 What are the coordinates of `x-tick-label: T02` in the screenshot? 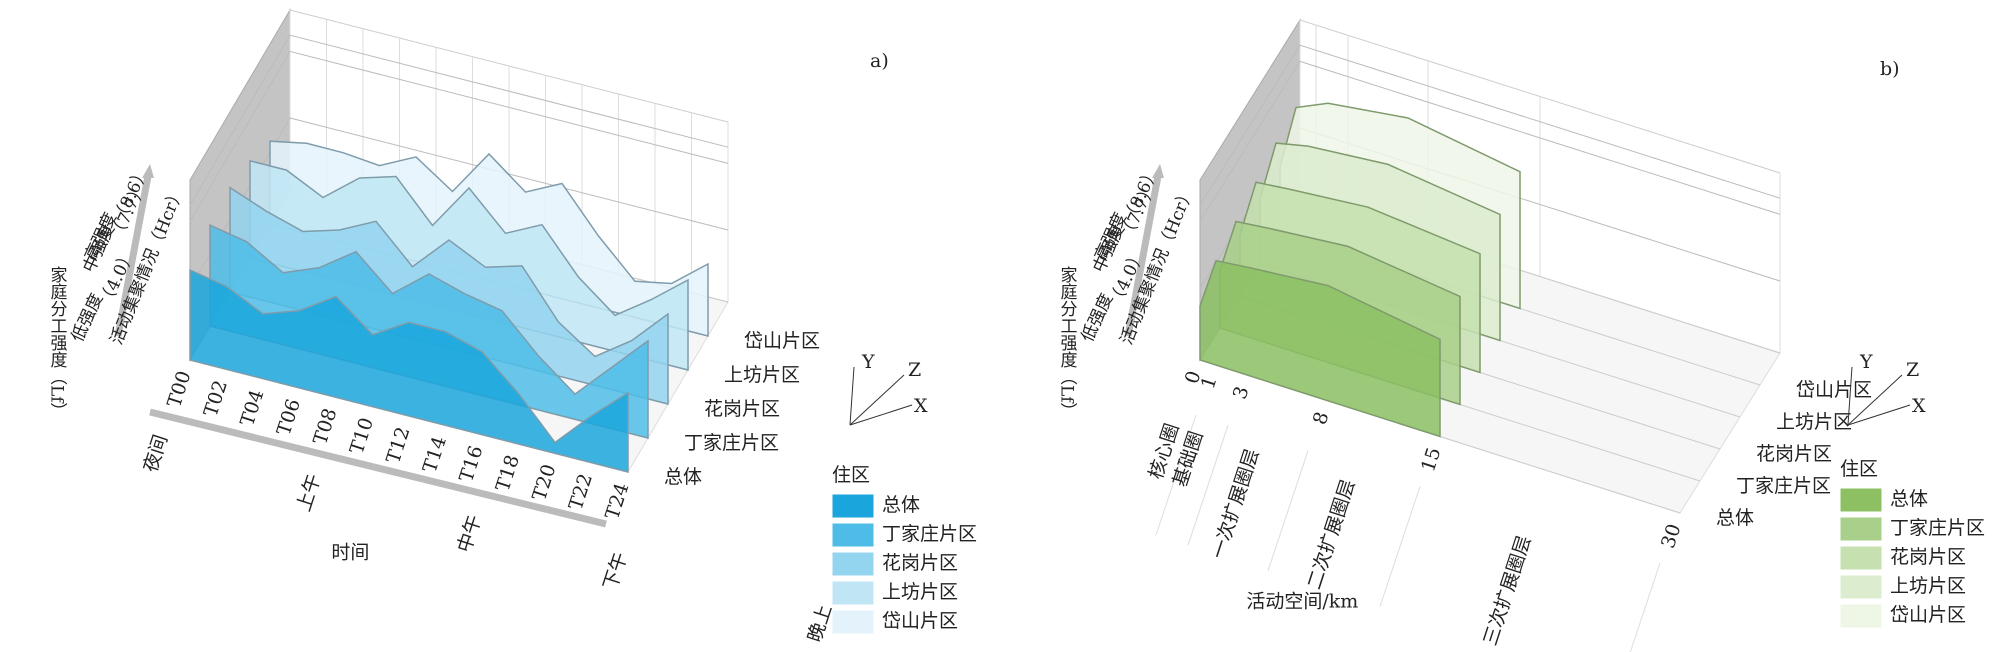 It's located at (216, 399).